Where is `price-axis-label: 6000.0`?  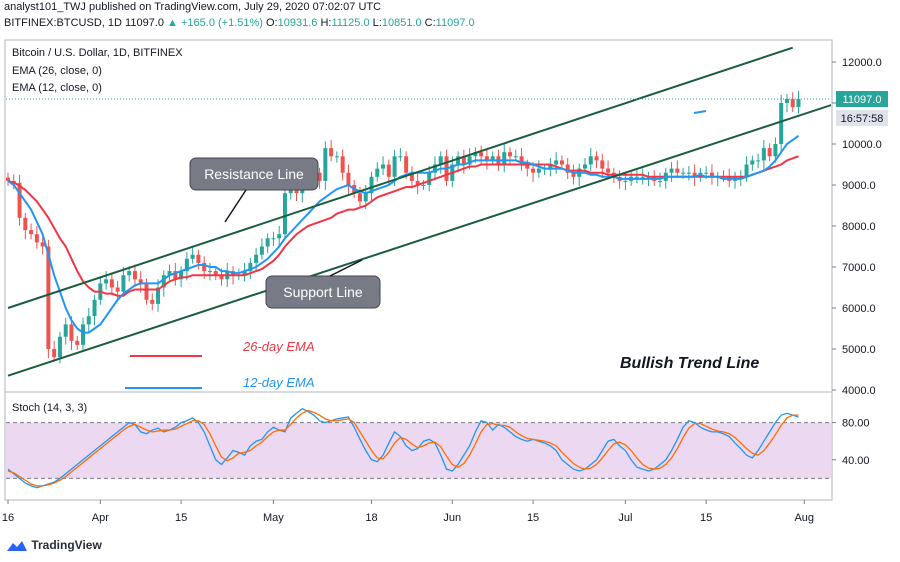 price-axis-label: 6000.0 is located at coordinates (859, 309).